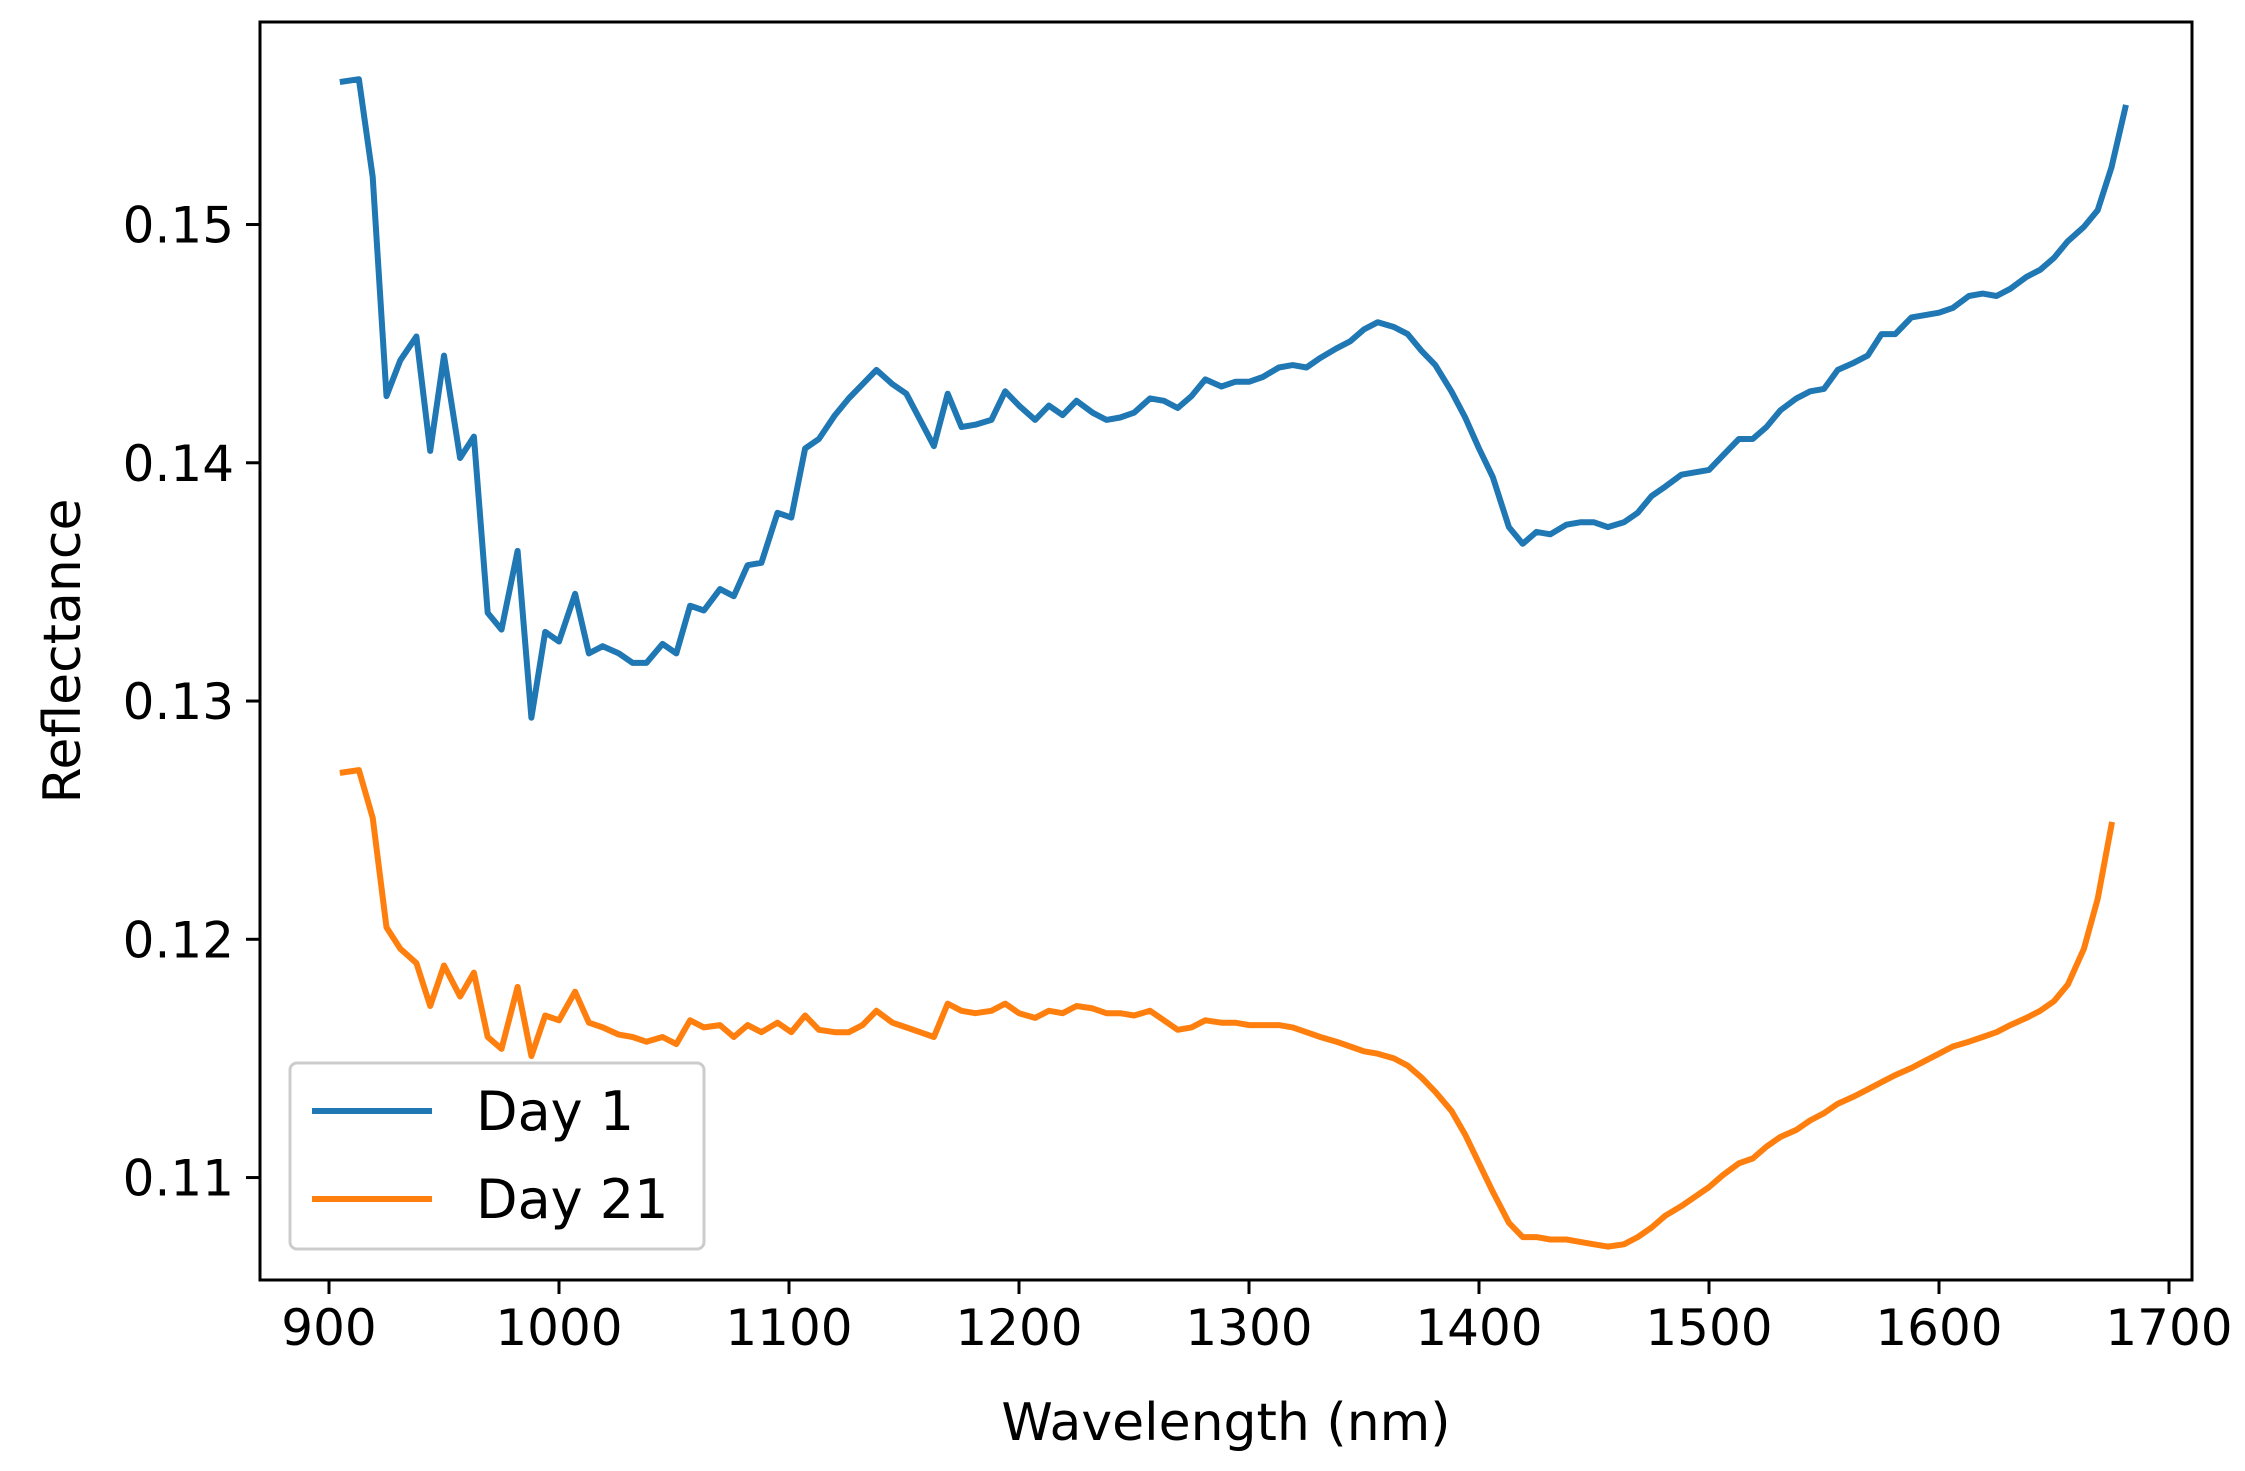  Describe the element at coordinates (178, 464) in the screenshot. I see `y-tick-label: 0.14` at that location.